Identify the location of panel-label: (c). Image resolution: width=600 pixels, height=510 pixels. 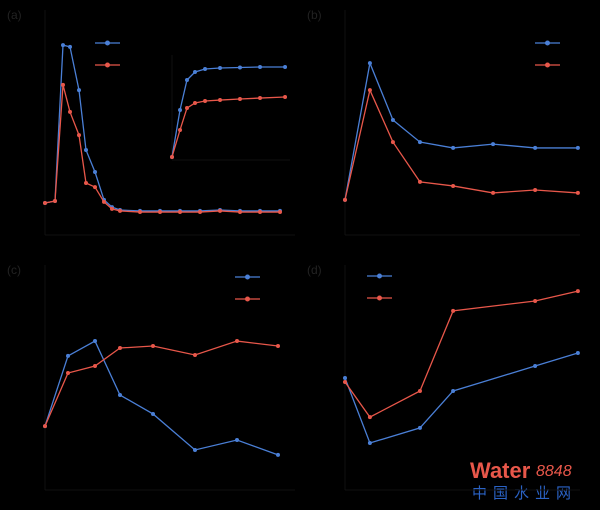
(14, 270).